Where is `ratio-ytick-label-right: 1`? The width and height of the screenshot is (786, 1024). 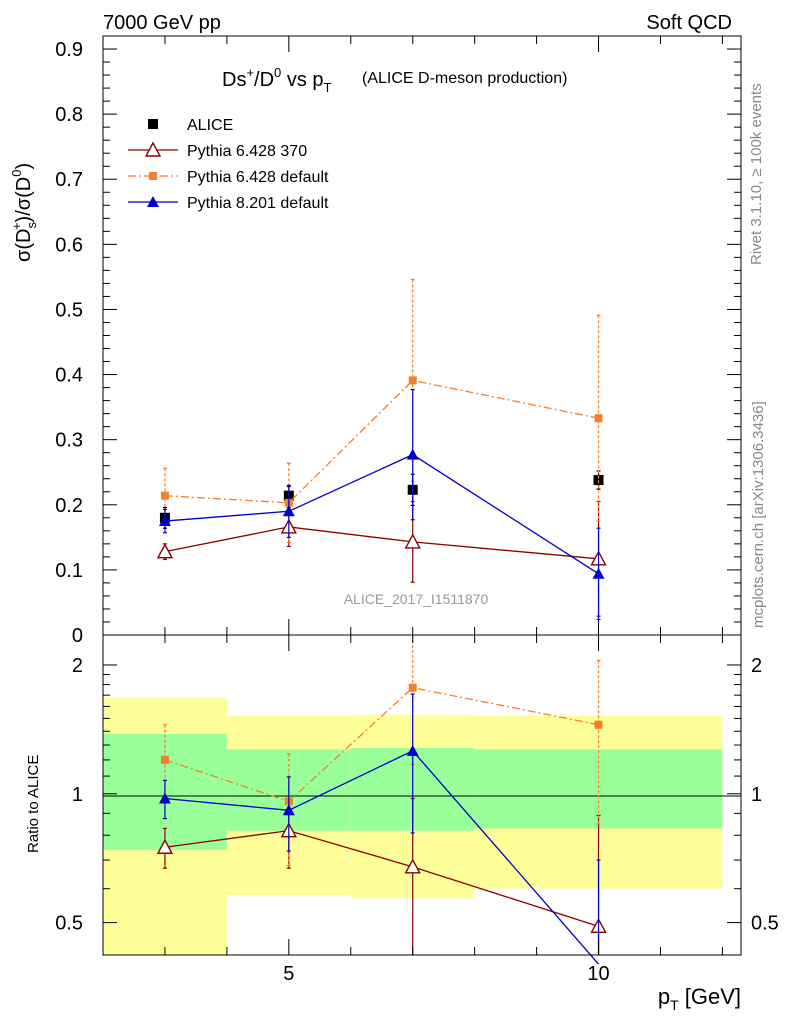
ratio-ytick-label-right: 1 is located at coordinates (756, 795).